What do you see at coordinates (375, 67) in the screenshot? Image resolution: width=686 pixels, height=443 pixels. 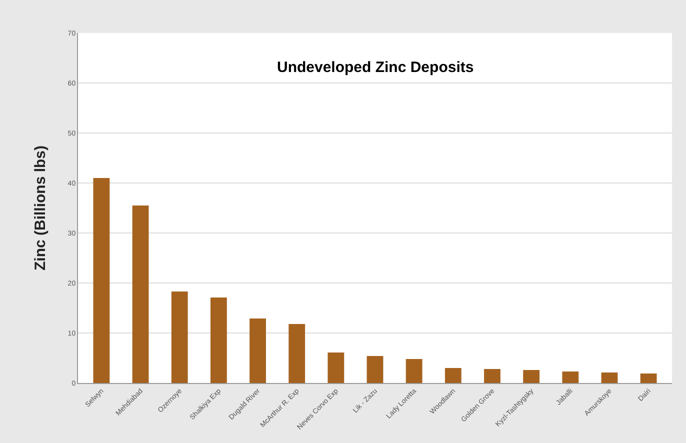 I see `text: Undeveloped Zinc Deposits` at bounding box center [375, 67].